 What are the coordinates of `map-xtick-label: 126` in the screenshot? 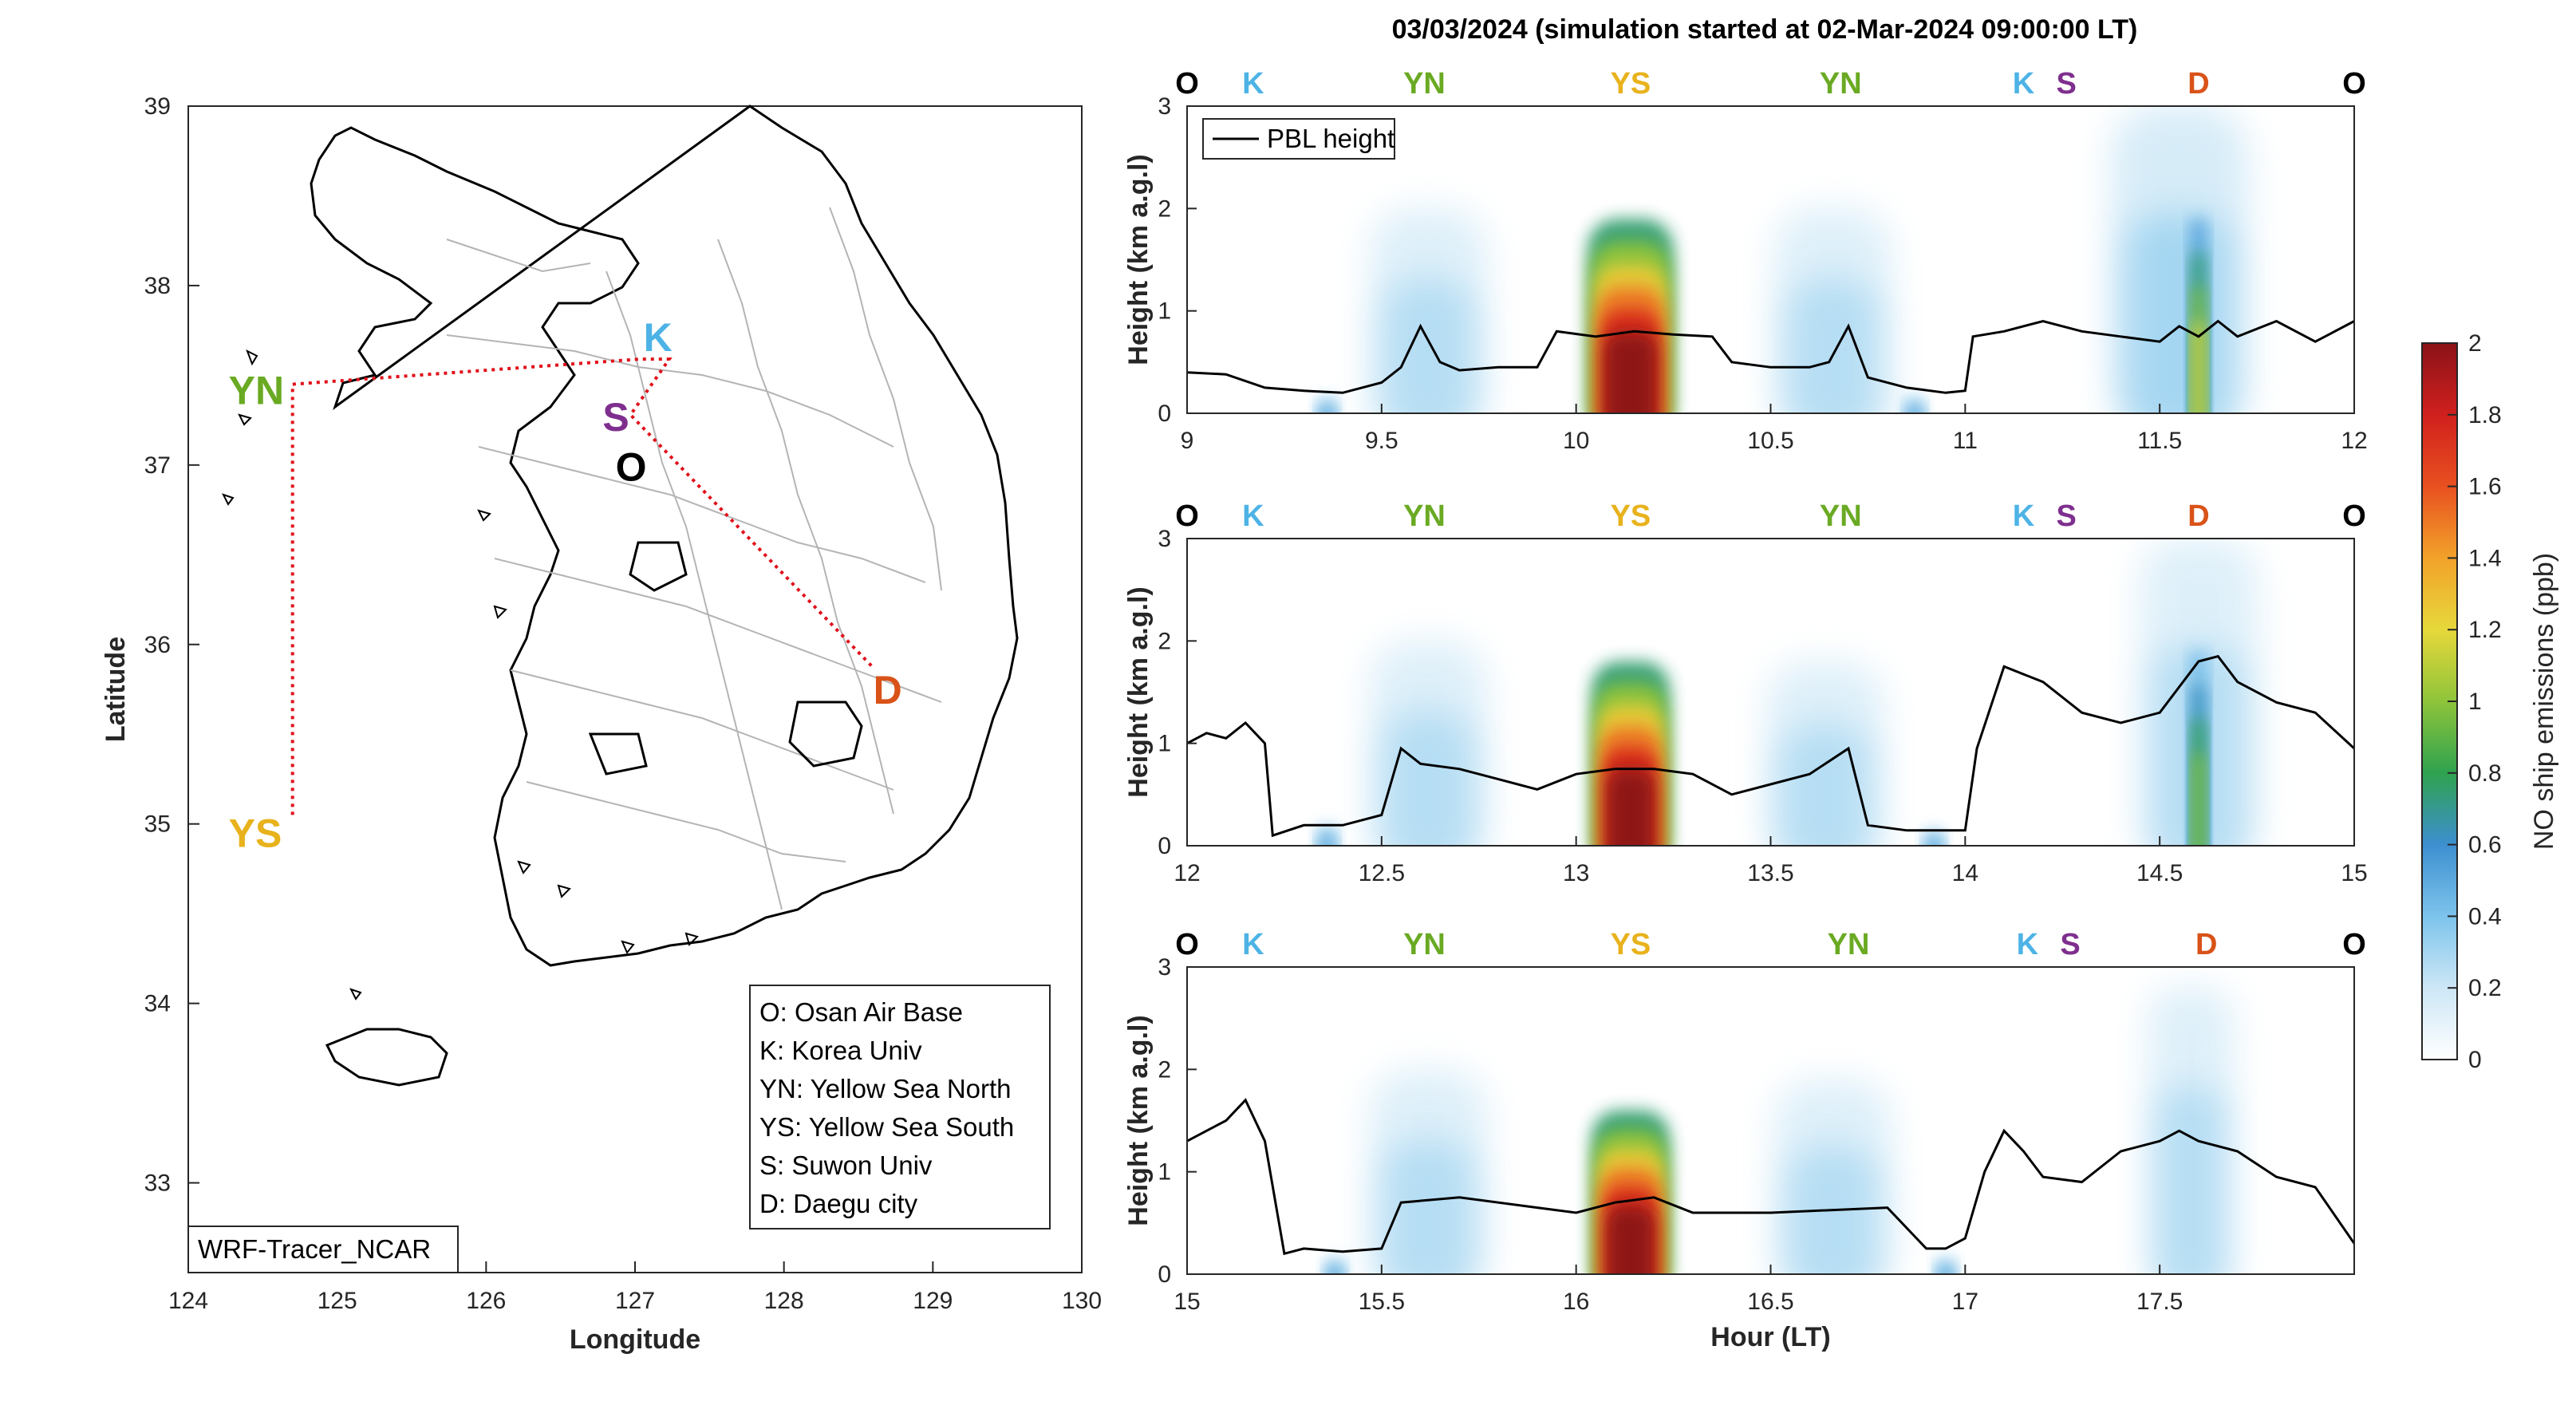 It's located at (486, 1301).